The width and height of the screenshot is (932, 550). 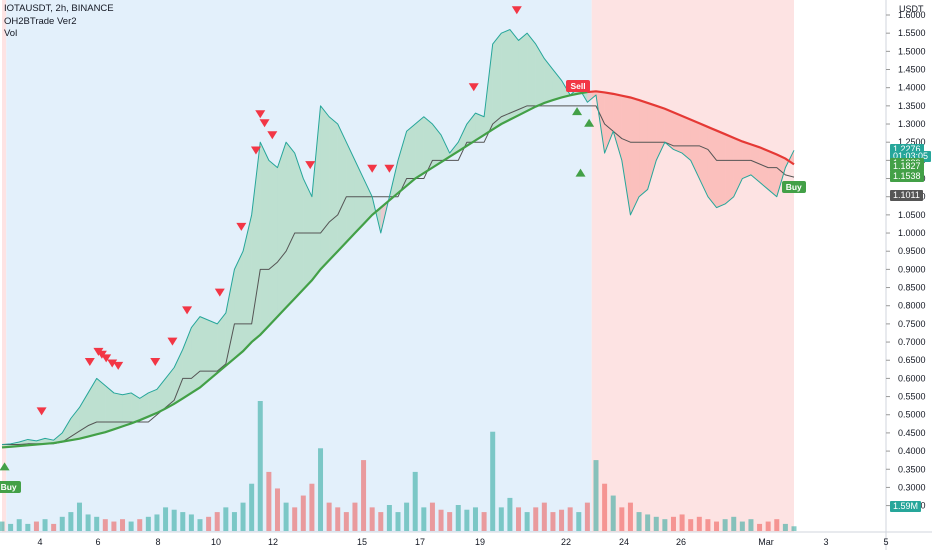 I want to click on chart-symbol-title: IOTAUSDT, 2h, BINANCE, so click(x=59, y=8).